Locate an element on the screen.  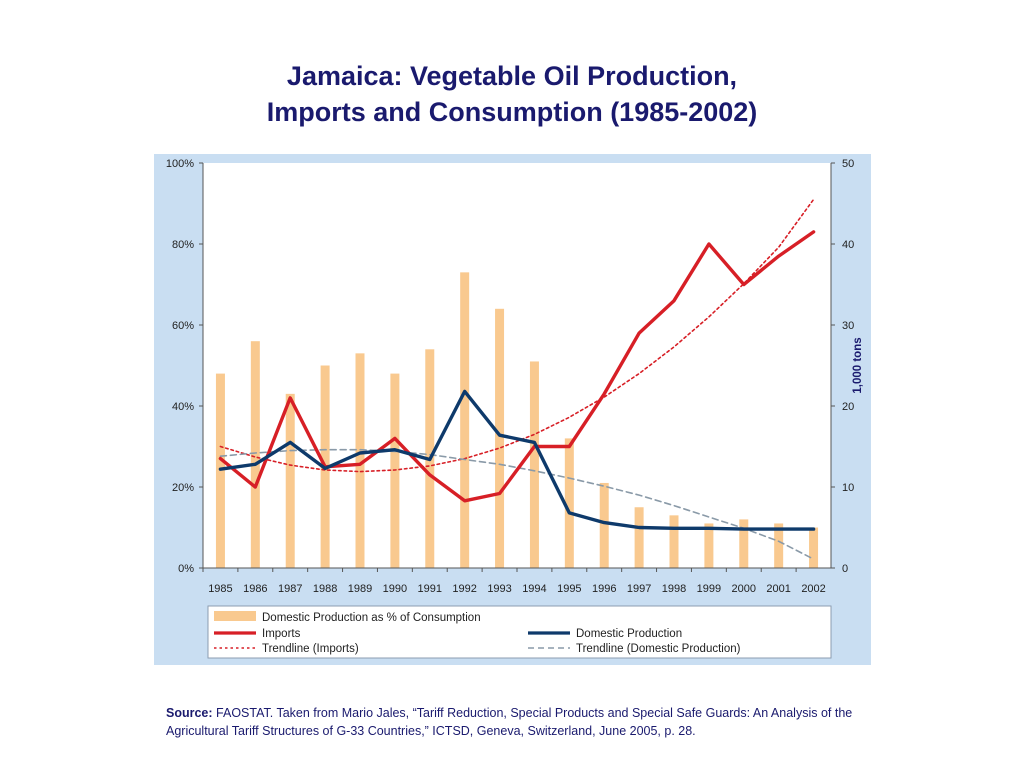
x-tick-label-1999: 1999 is located at coordinates (709, 589).